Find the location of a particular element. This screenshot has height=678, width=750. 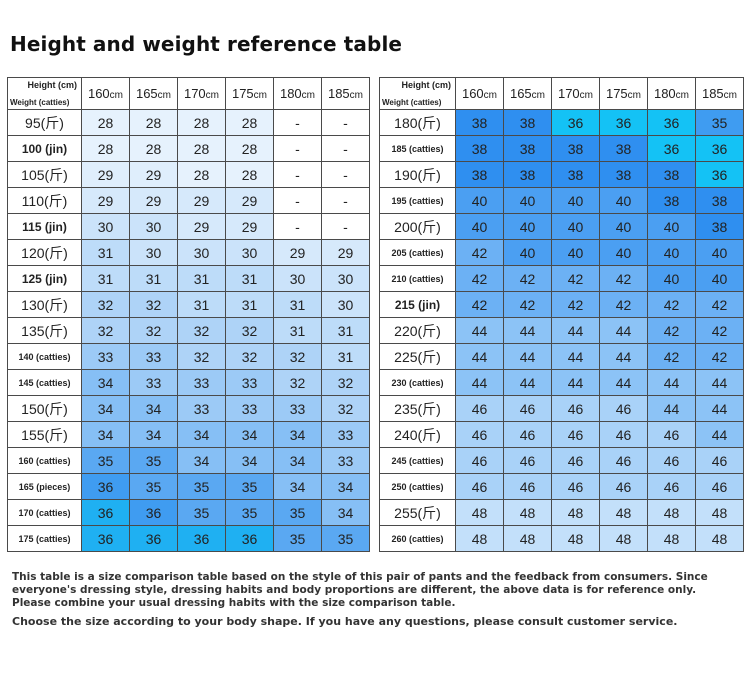

weight-cell: 255(斤) is located at coordinates (417, 512).